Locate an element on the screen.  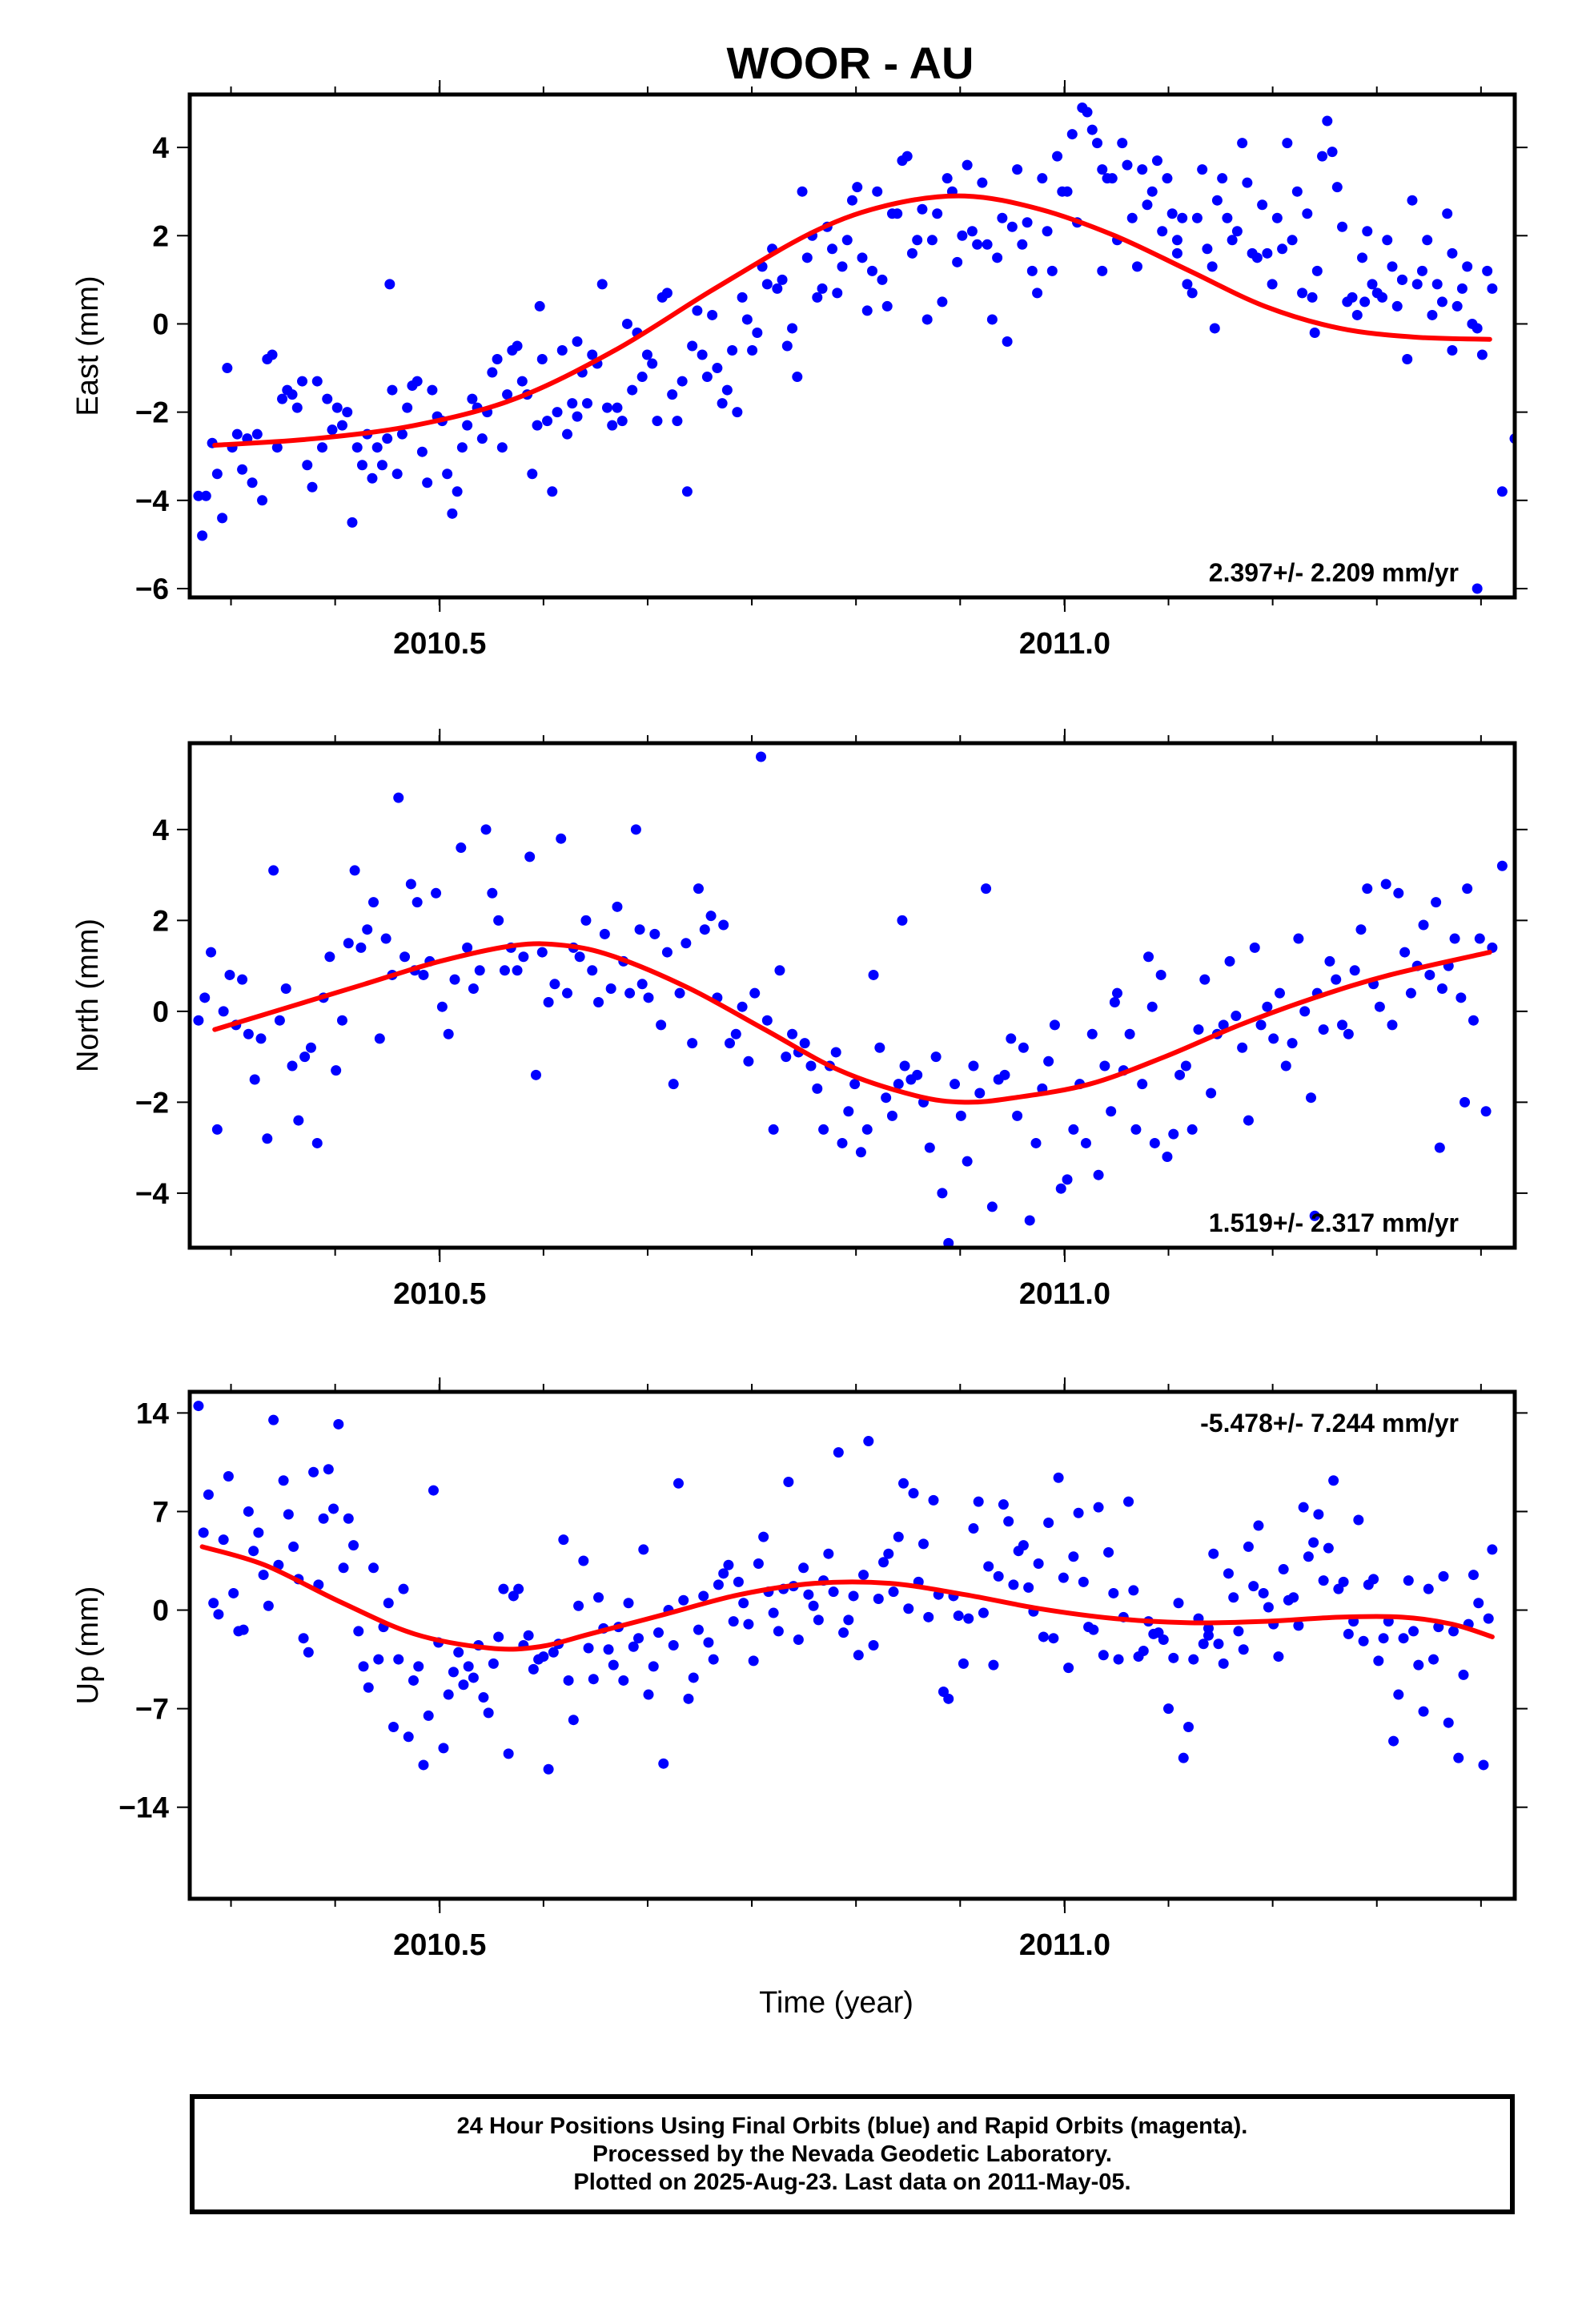
rate-label: 1.519+/- 2.317 mm/yr is located at coordinates (1334, 1222).